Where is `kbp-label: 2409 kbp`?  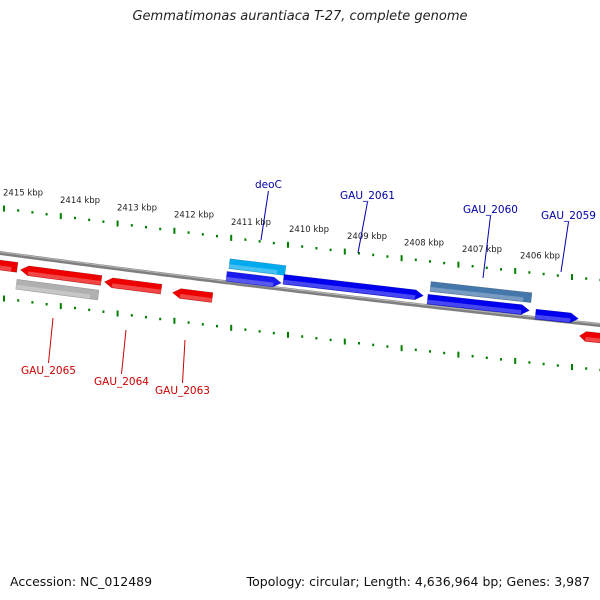
kbp-label: 2409 kbp is located at coordinates (367, 237).